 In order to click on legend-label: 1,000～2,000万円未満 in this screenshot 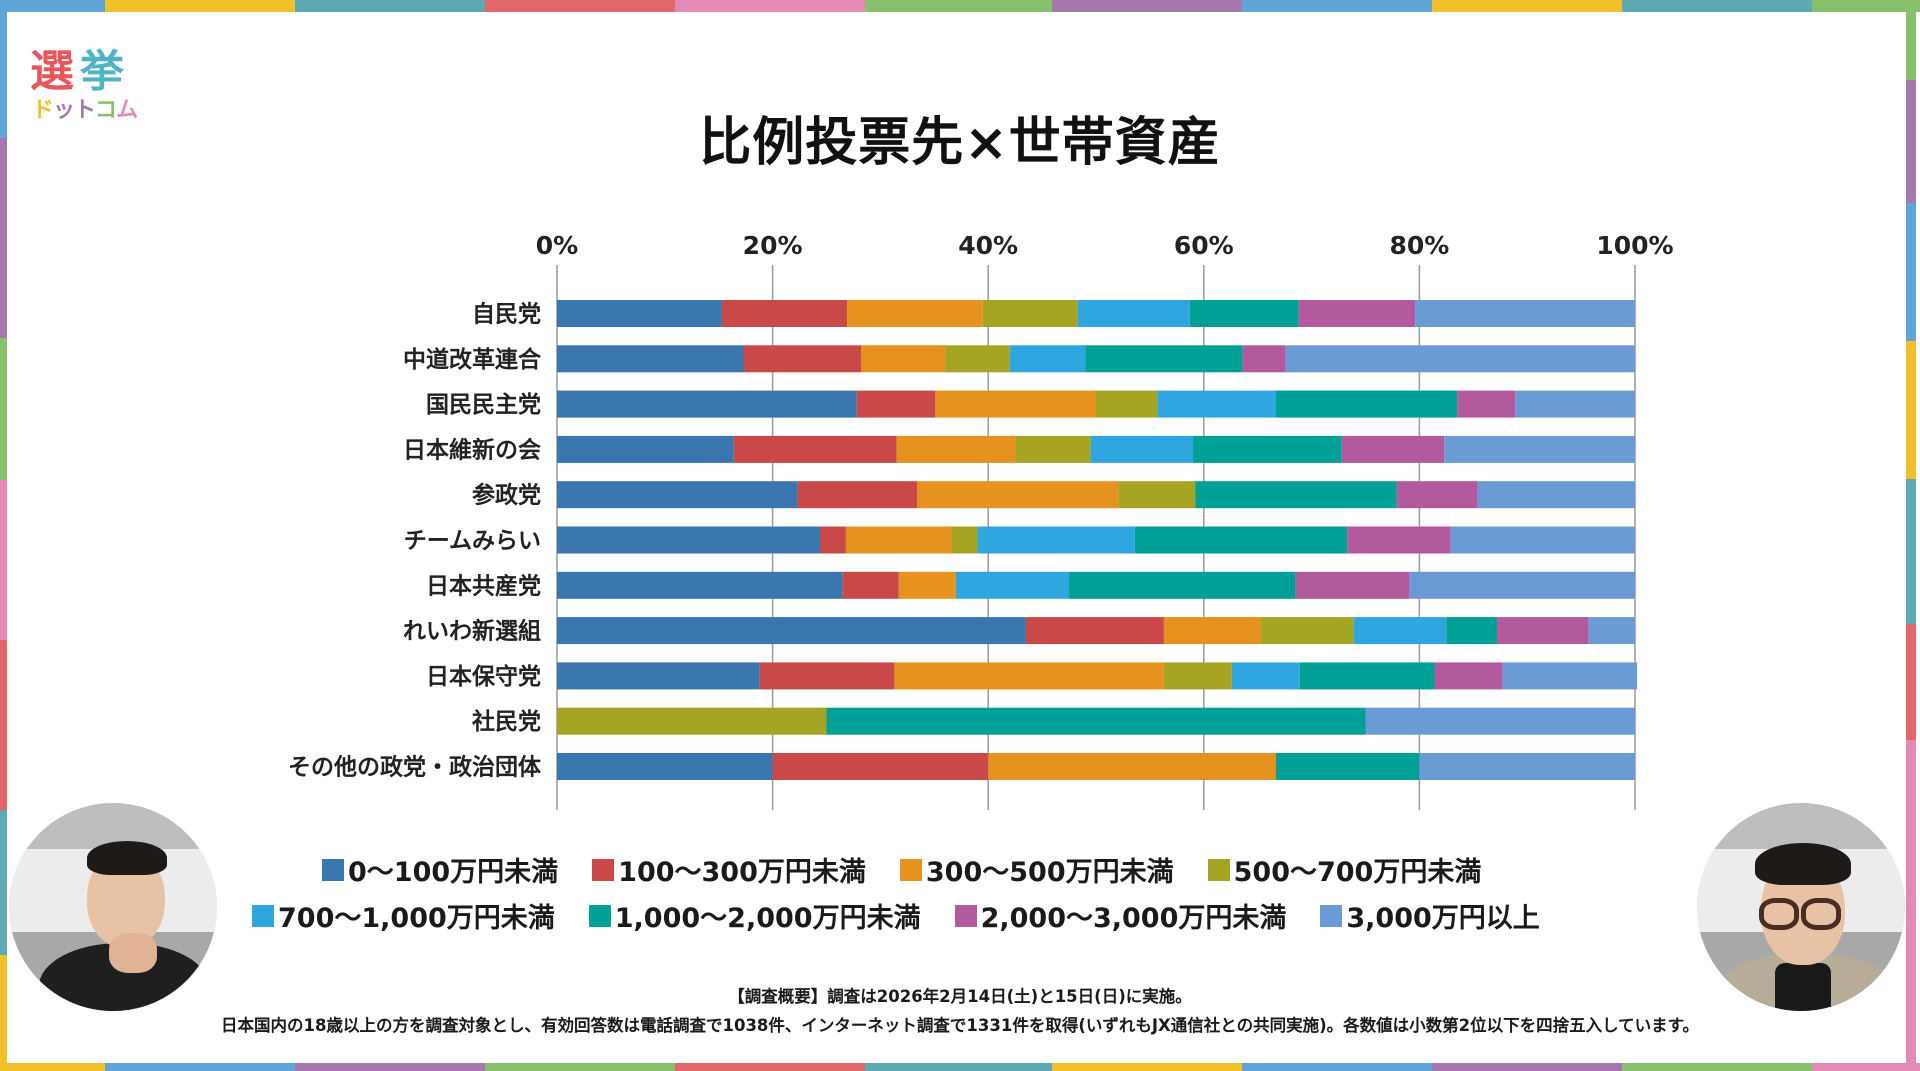, I will do `click(767, 918)`.